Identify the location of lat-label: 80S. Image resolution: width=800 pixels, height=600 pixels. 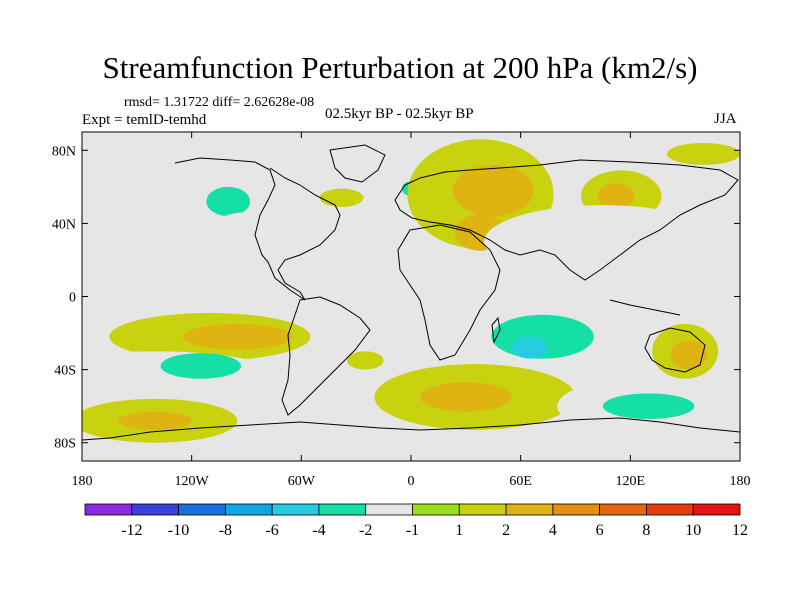
(65, 444).